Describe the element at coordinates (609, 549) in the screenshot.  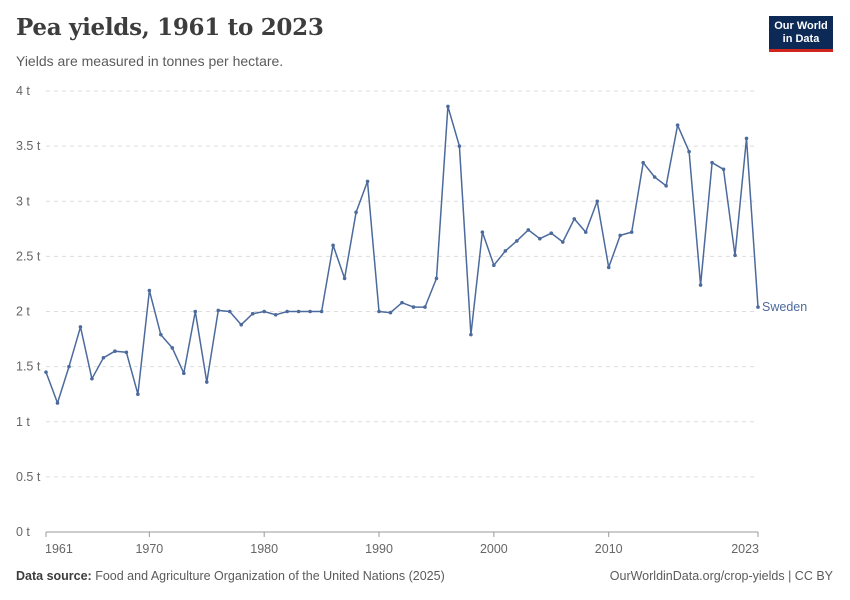
I see `x-tick-label: 2010` at that location.